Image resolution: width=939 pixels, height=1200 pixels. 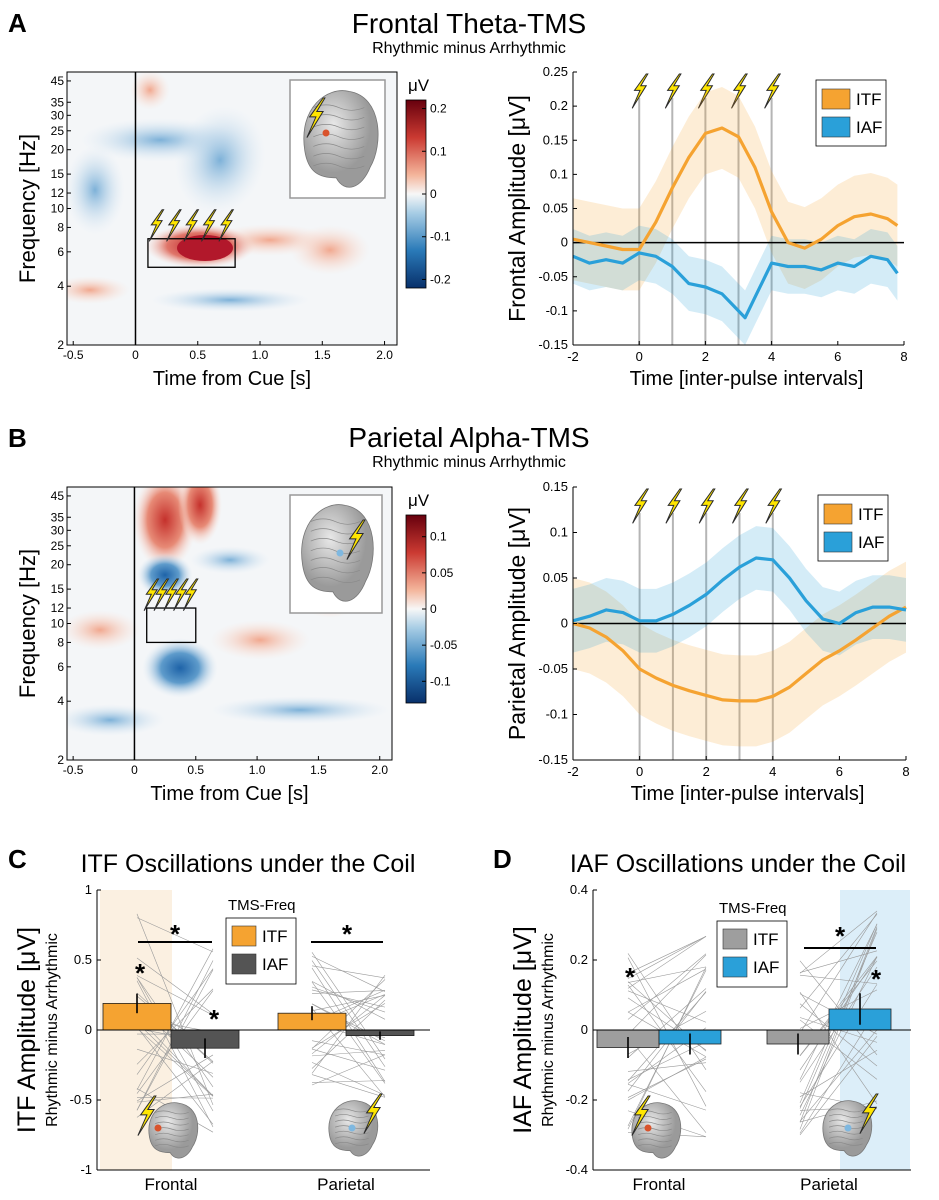 I want to click on tf-inset-b, so click(x=336, y=554).